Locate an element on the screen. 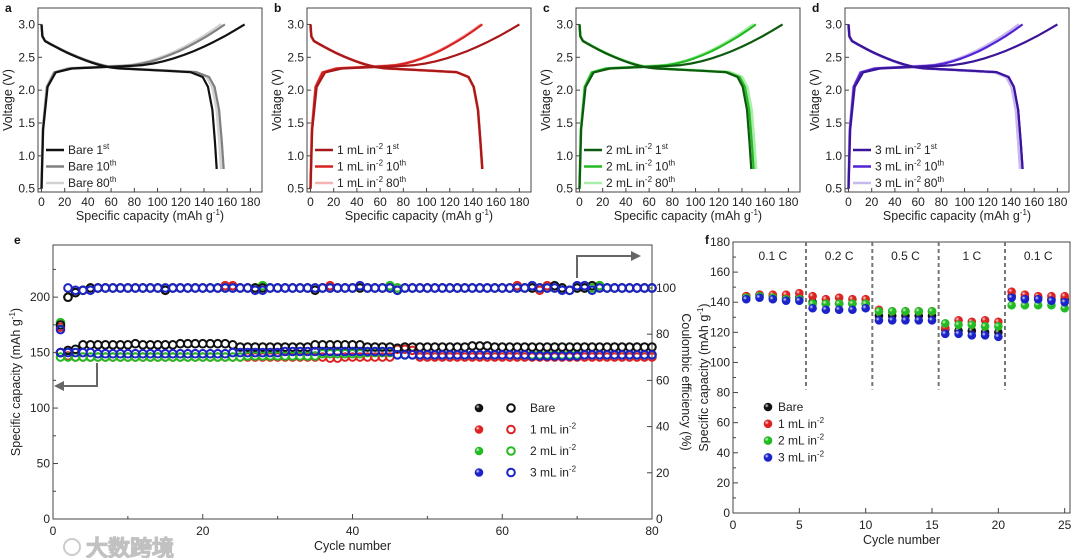  text-part: 3 mL in is located at coordinates (549, 473).